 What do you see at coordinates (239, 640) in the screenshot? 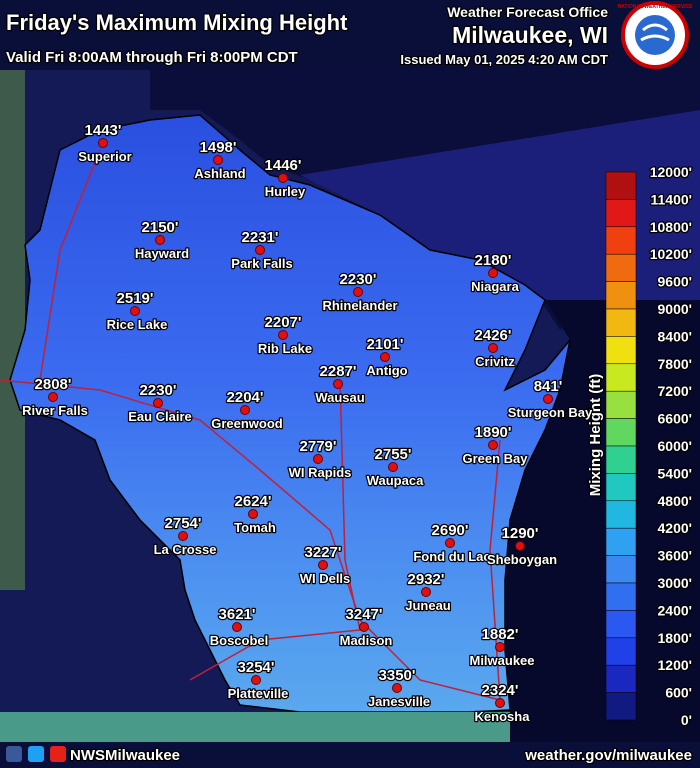
I see `city-name: Boscobel` at bounding box center [239, 640].